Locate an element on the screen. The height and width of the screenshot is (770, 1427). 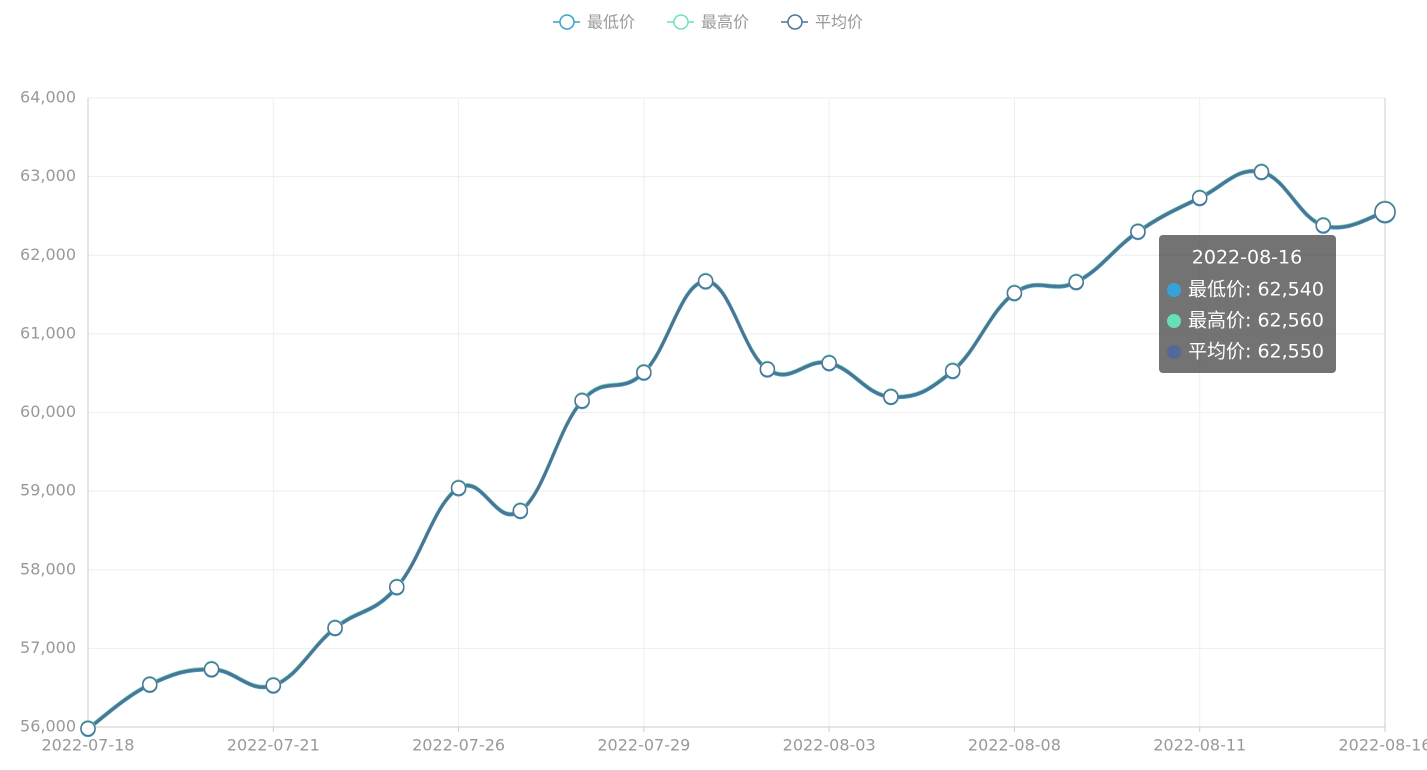
x-tick-label: 2022-08-16 is located at coordinates (1383, 745).